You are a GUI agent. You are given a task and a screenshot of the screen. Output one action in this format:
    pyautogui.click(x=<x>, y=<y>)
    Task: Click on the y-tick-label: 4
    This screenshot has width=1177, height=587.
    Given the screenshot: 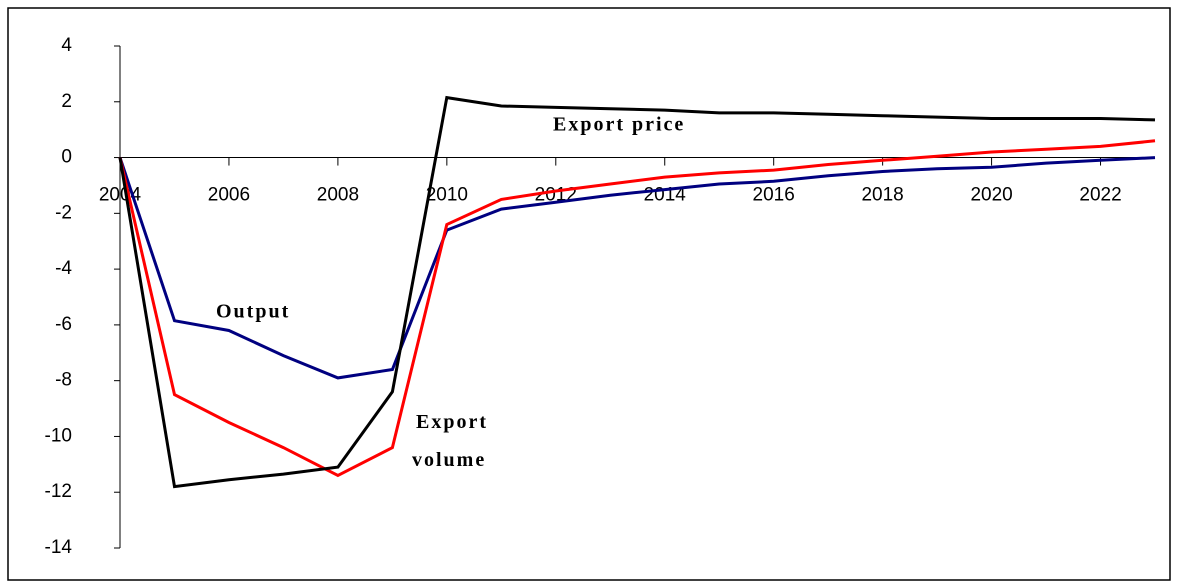 What is the action you would take?
    pyautogui.click(x=66, y=45)
    